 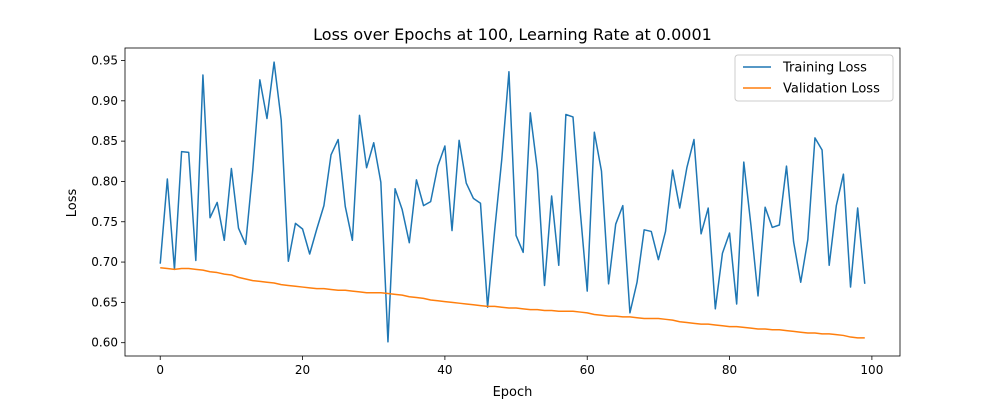 I want to click on x-tick-label: 100, so click(x=871, y=370).